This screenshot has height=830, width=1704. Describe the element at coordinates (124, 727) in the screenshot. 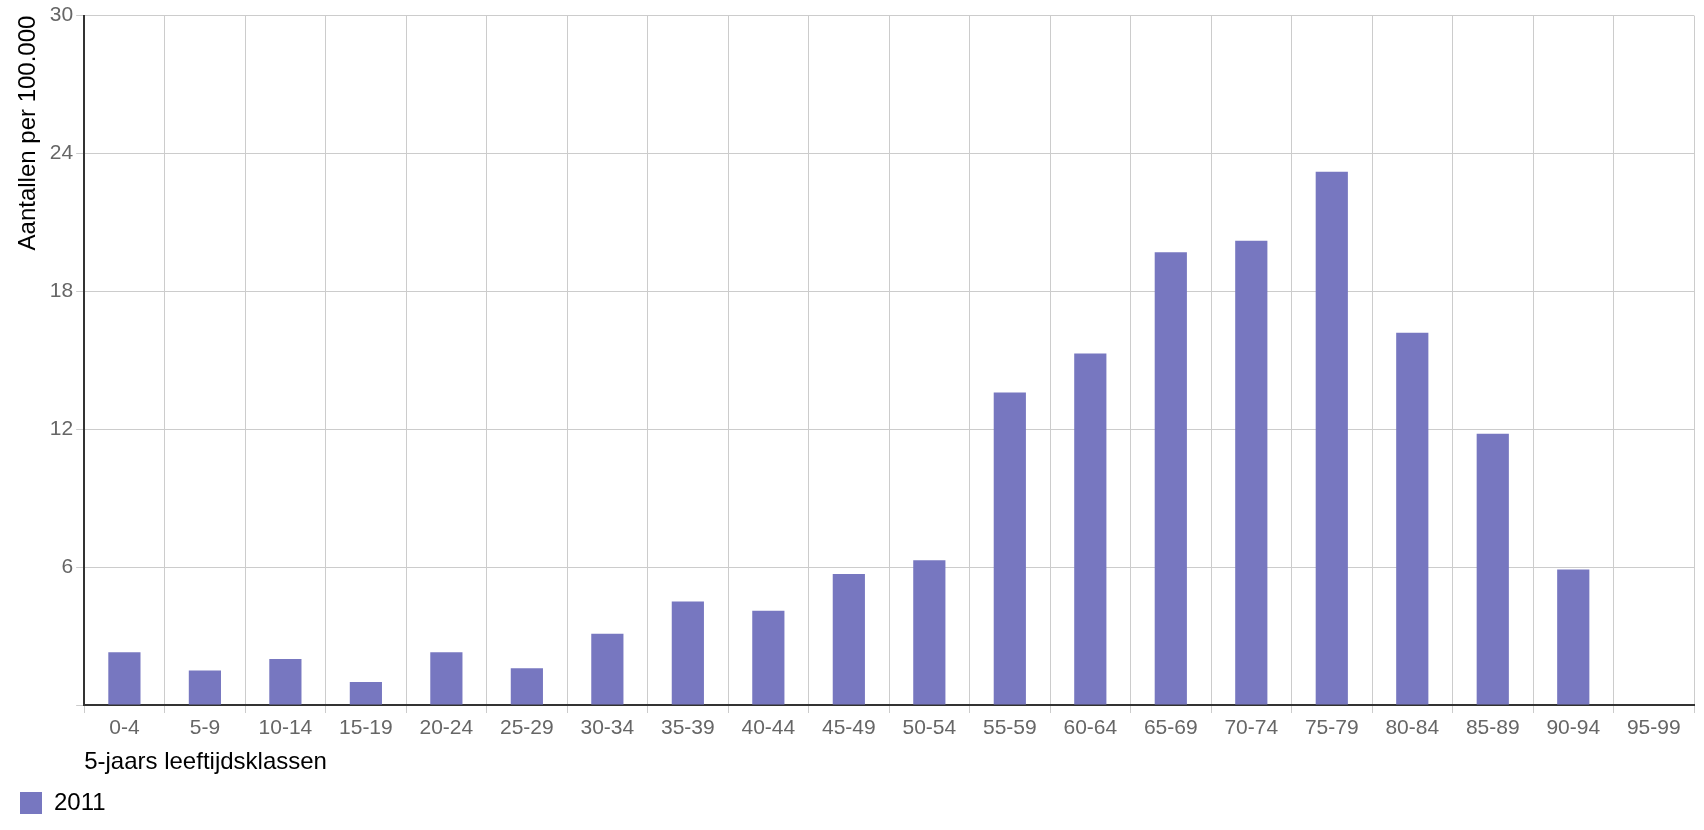

I see `x-tick-label: 0-4` at that location.